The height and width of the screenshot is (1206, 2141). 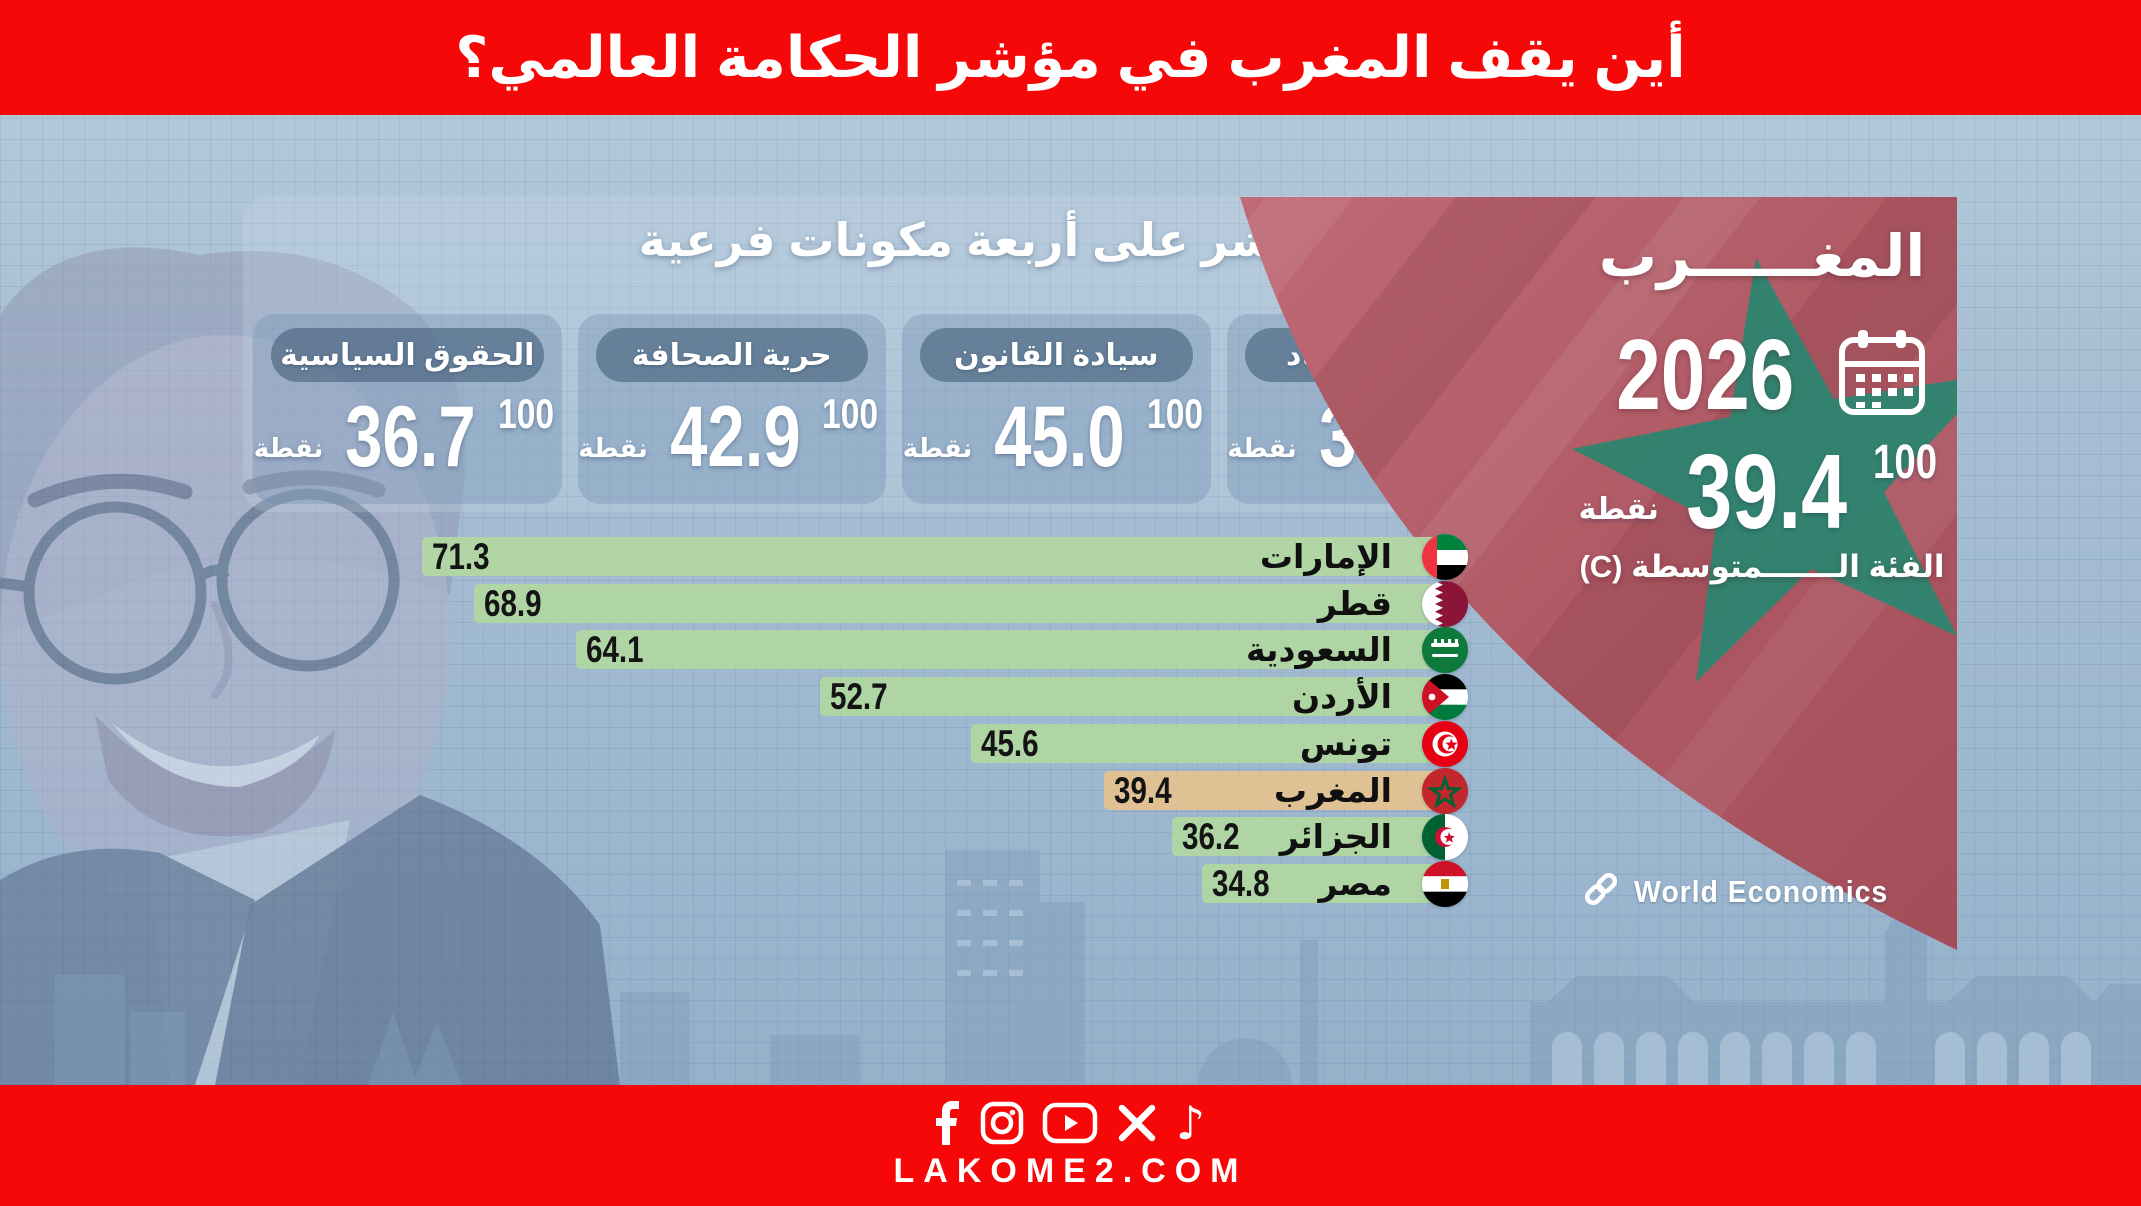 I want to click on component-value: 45.0, so click(x=1059, y=437).